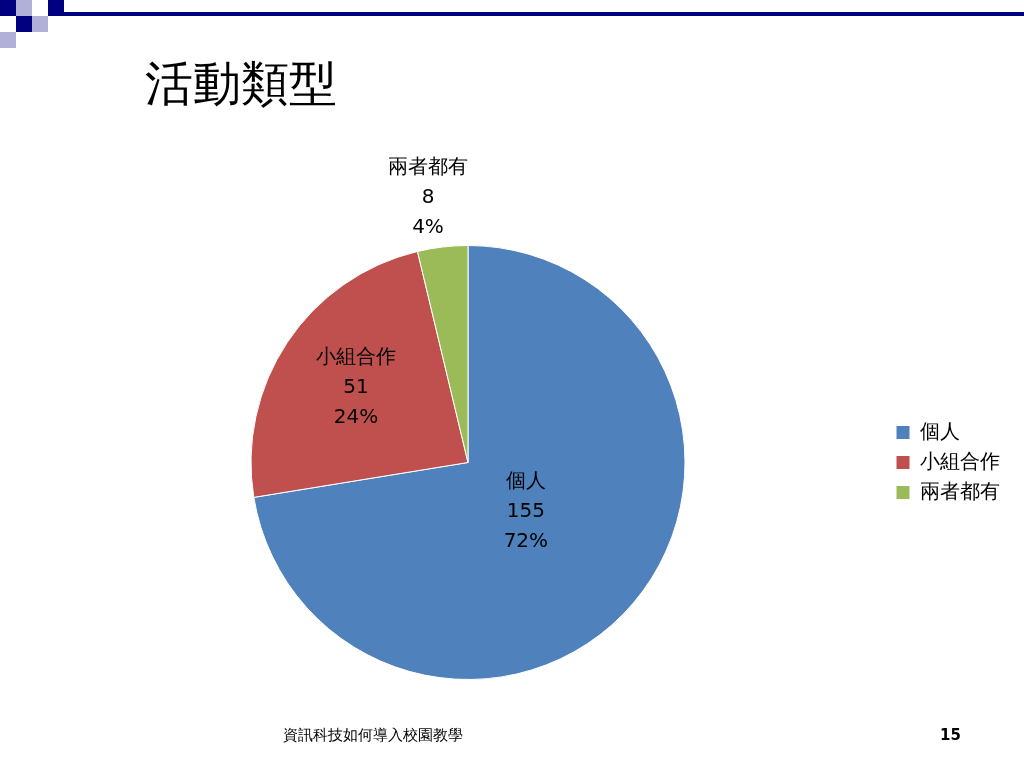 The image size is (1024, 768). Describe the element at coordinates (960, 491) in the screenshot. I see `legend-label: 兩者都有` at that location.